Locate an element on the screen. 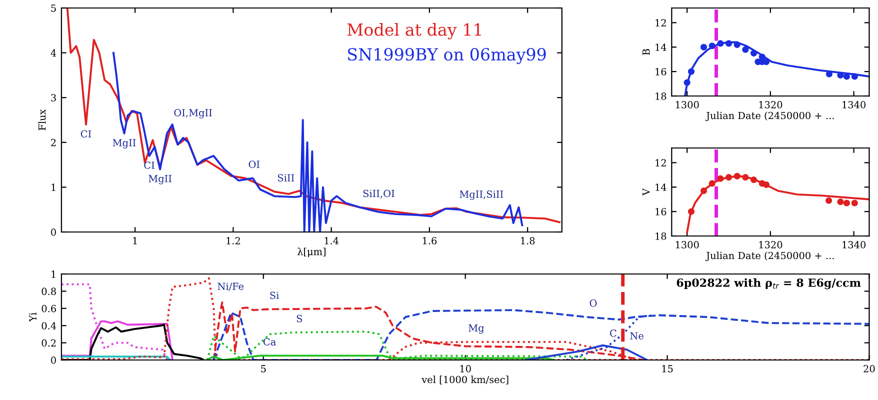 Image resolution: width=878 pixels, height=400 pixels. y-tick-label: 0.2 is located at coordinates (49, 343).